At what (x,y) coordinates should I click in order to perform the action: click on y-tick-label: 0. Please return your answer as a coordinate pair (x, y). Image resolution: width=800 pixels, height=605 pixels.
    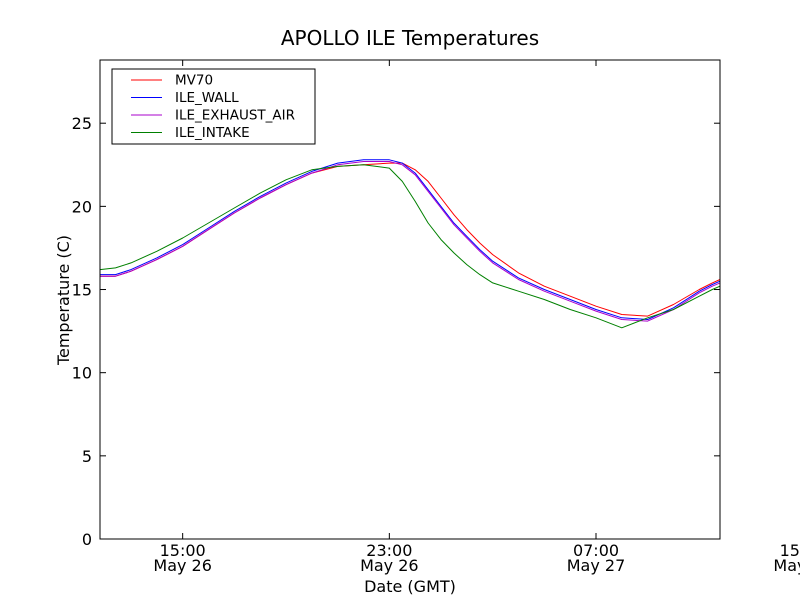
    Looking at the image, I should click on (87, 539).